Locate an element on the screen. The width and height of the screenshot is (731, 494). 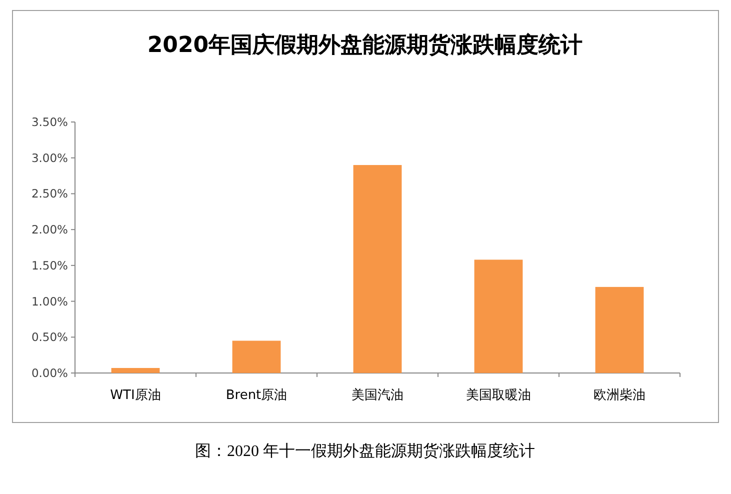
text: 图：2020 年十一假期外盘能源期货涨跌幅度统计 is located at coordinates (365, 451).